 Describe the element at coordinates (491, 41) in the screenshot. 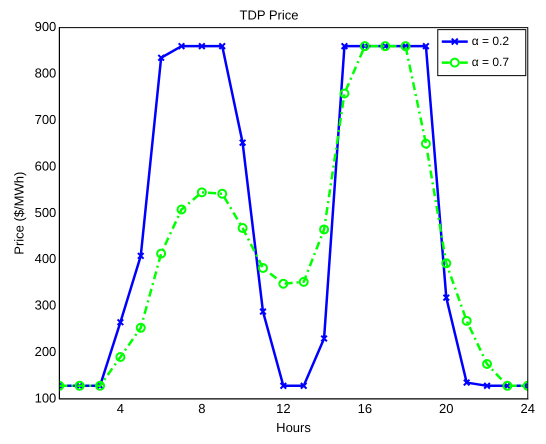

I see `legend-label: α = 0.2` at that location.